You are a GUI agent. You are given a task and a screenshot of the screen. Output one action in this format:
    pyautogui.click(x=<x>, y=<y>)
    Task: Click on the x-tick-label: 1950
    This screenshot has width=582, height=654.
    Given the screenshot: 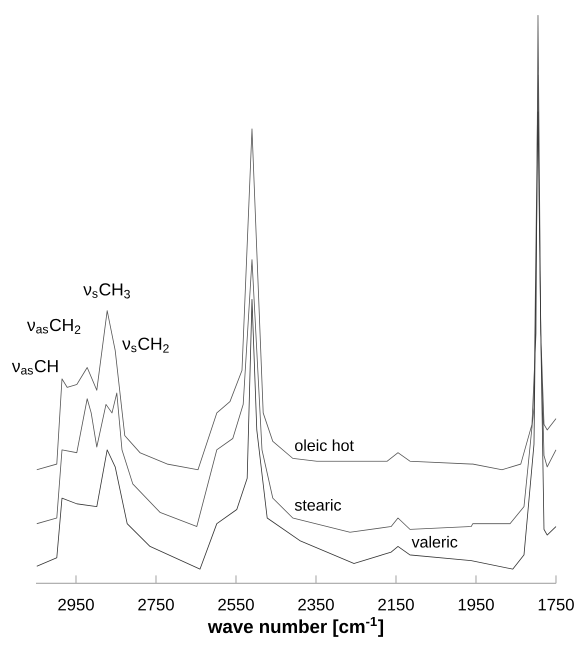 What is the action you would take?
    pyautogui.click(x=476, y=604)
    